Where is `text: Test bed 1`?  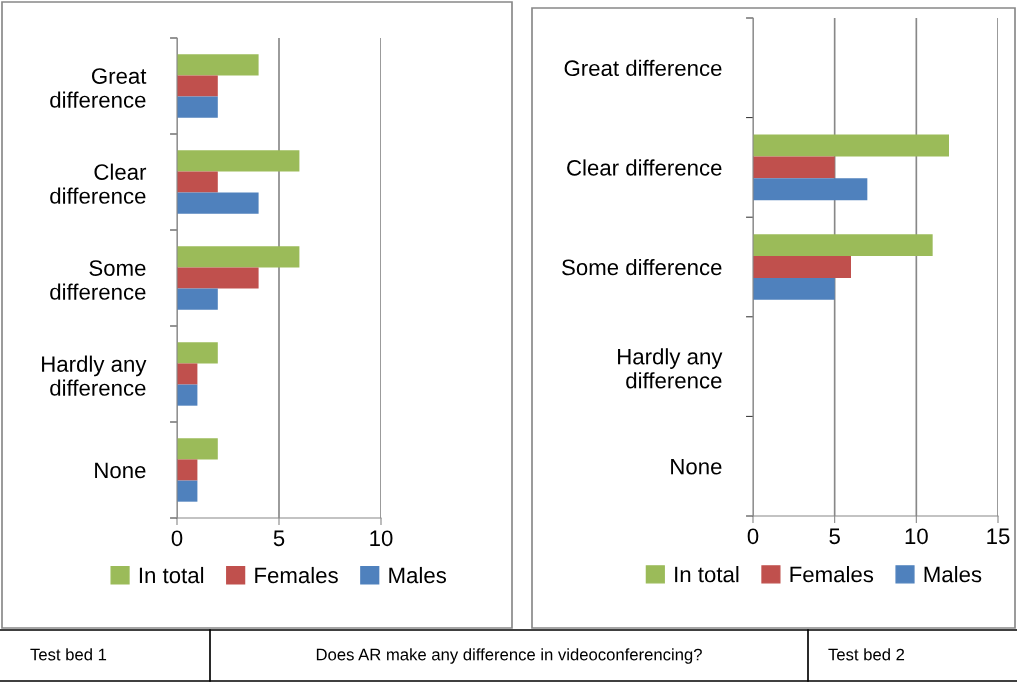 text: Test bed 1 is located at coordinates (68, 654).